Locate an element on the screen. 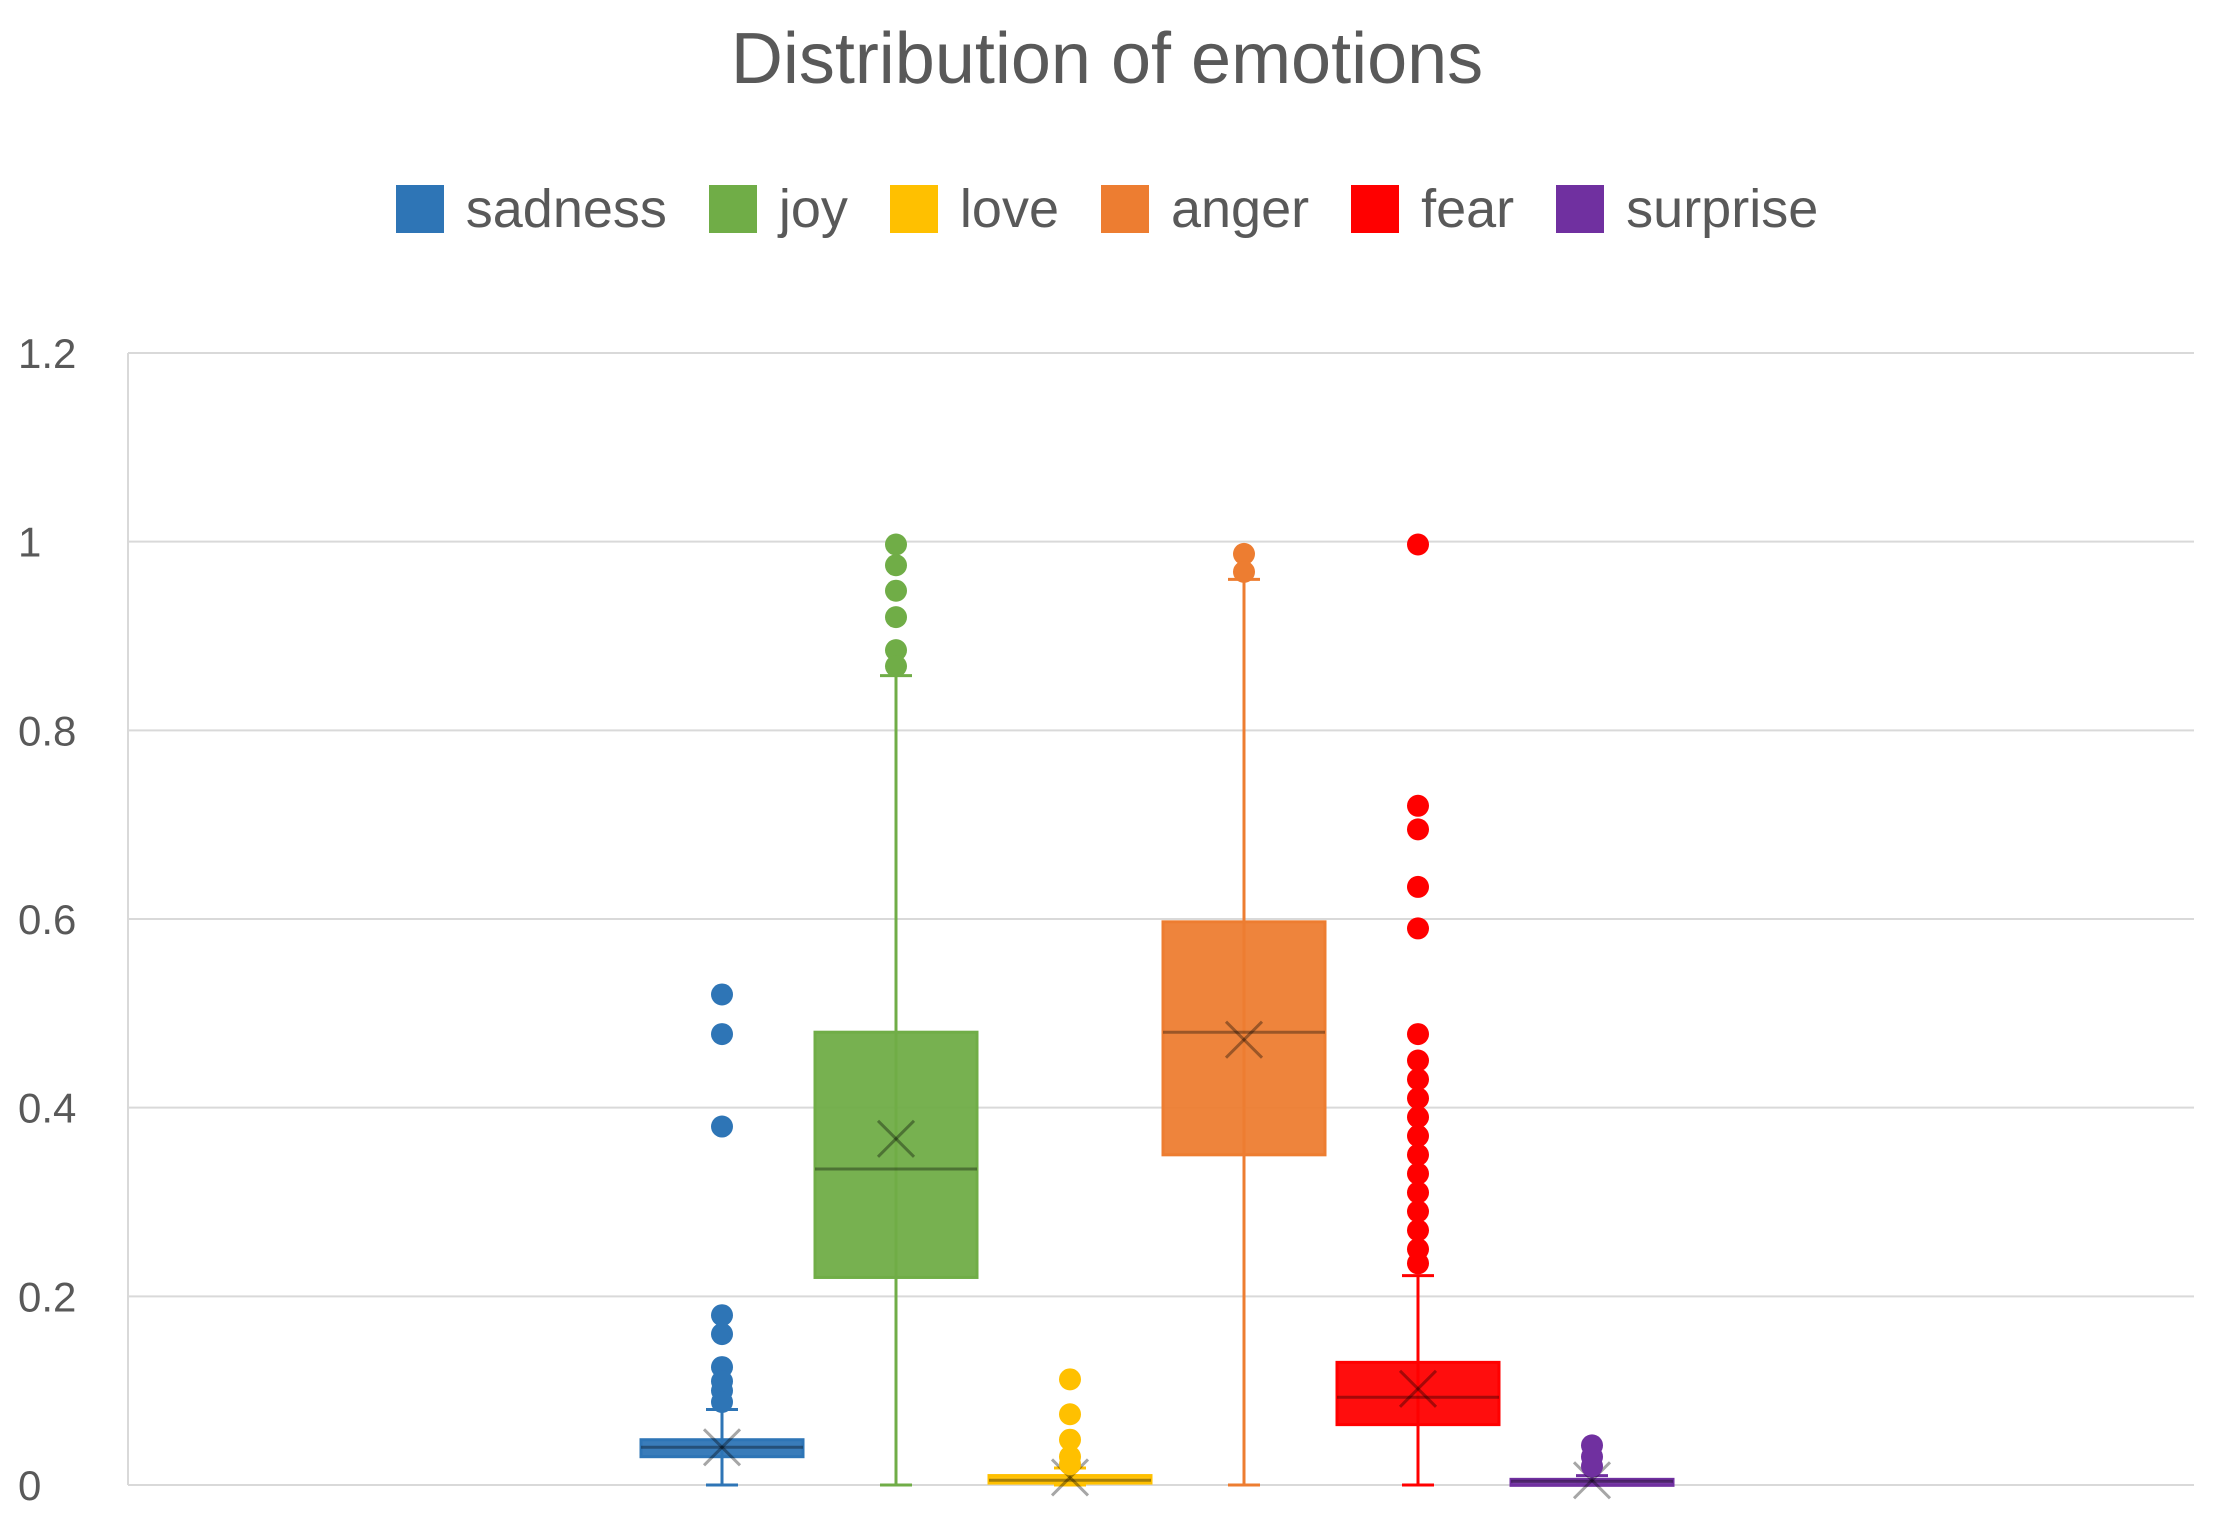  mean-marker-anger is located at coordinates (1244, 1039).